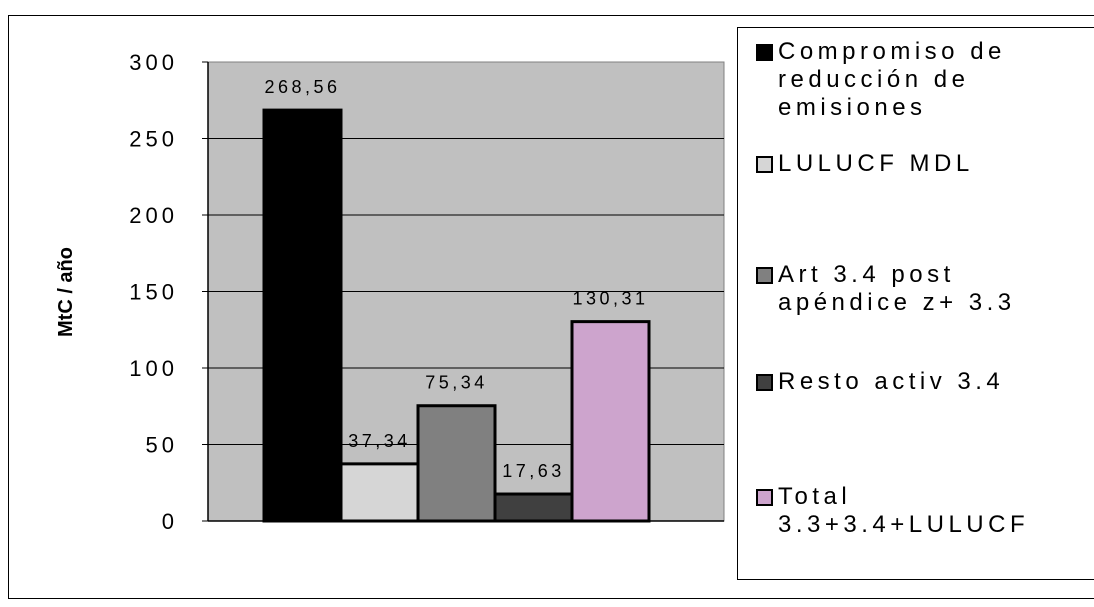 The width and height of the screenshot is (1094, 607). What do you see at coordinates (892, 79) in the screenshot?
I see `legend-label: Compromiso de reducción de emisiones` at bounding box center [892, 79].